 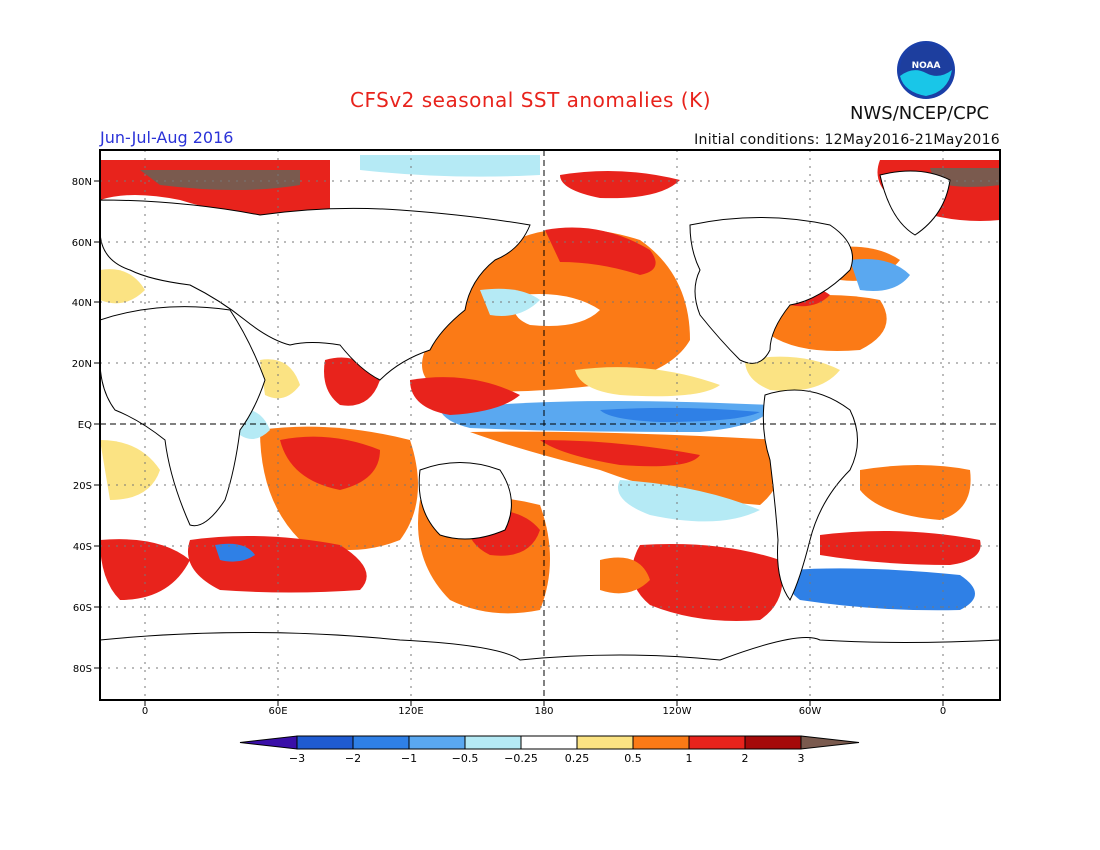 I want to click on lat-label: 60N, so click(x=82, y=243).